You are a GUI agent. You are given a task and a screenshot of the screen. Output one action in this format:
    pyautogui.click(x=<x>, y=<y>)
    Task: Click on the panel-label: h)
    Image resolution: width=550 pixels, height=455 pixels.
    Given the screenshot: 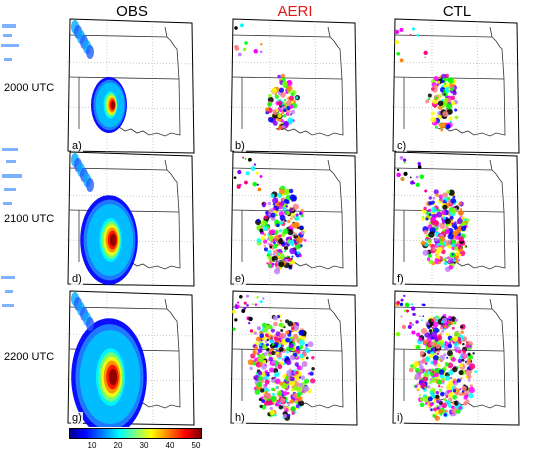 What is the action you would take?
    pyautogui.click(x=240, y=418)
    